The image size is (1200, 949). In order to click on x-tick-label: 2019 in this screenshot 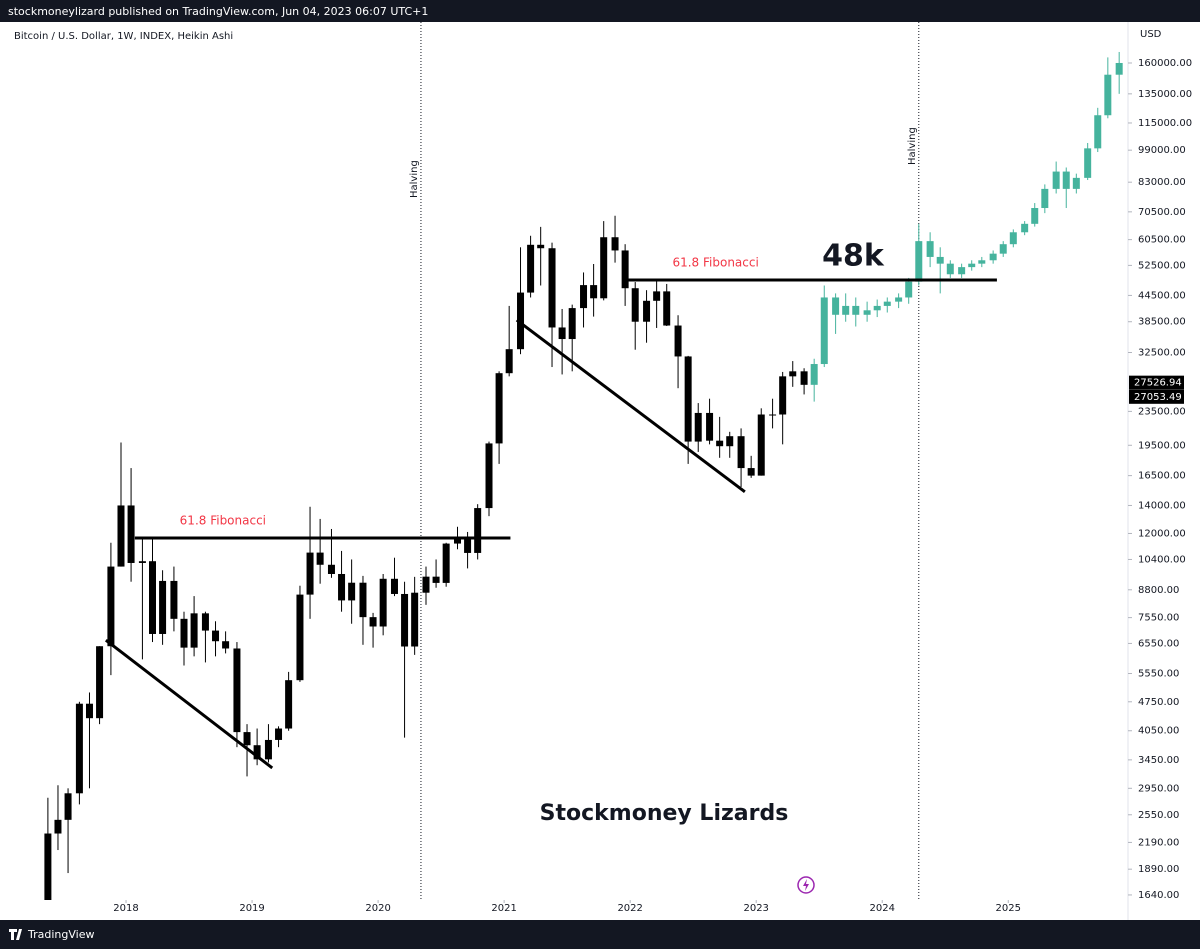, I will do `click(251, 908)`.